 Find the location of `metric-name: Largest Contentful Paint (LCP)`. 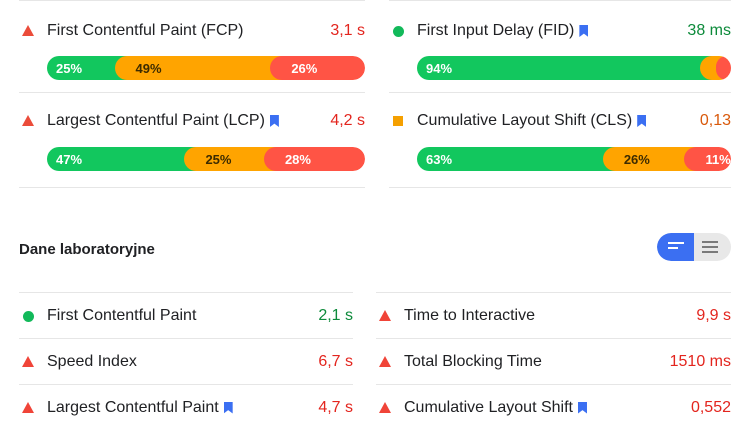

metric-name: Largest Contentful Paint (LCP) is located at coordinates (163, 121).